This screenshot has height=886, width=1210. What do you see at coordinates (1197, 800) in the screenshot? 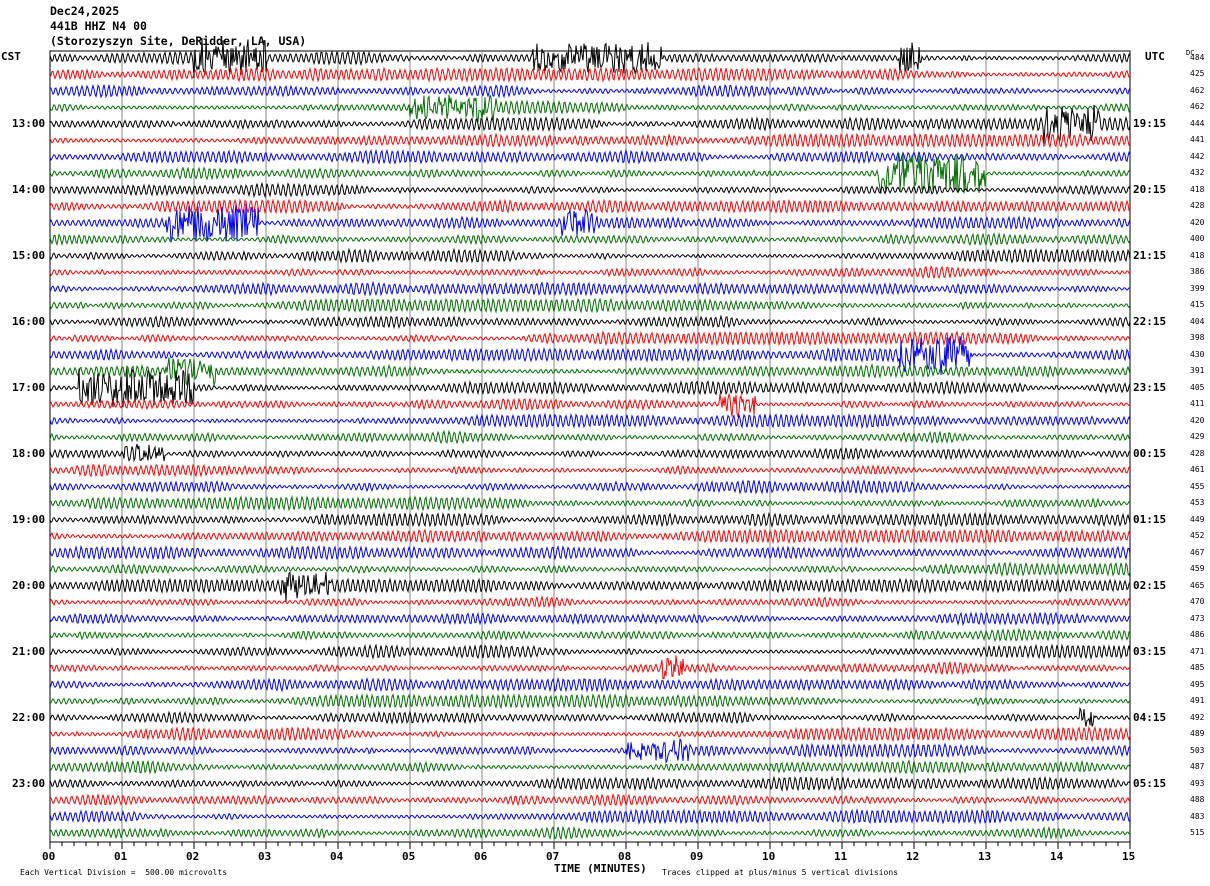
I see `dc-offset-label: 488` at bounding box center [1197, 800].